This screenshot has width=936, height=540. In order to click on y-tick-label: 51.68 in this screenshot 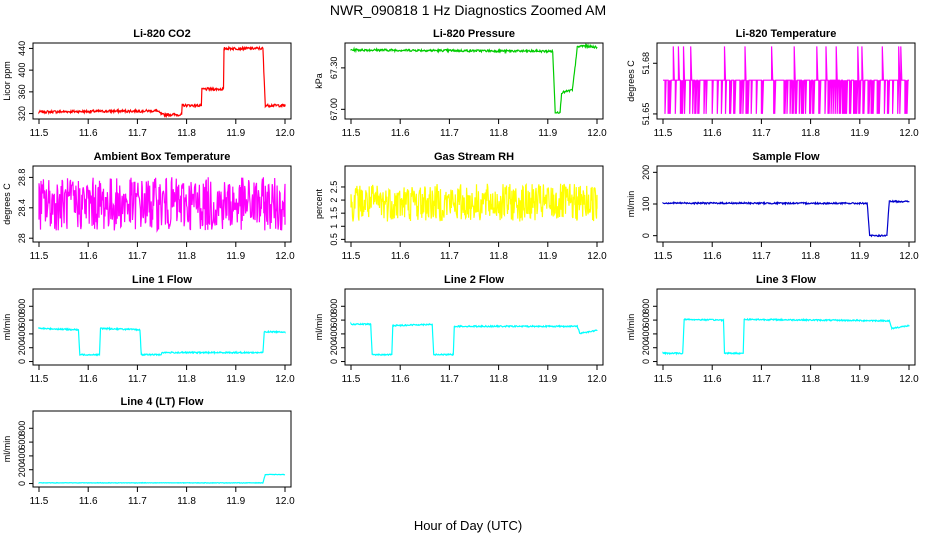, I will do `click(646, 63)`.